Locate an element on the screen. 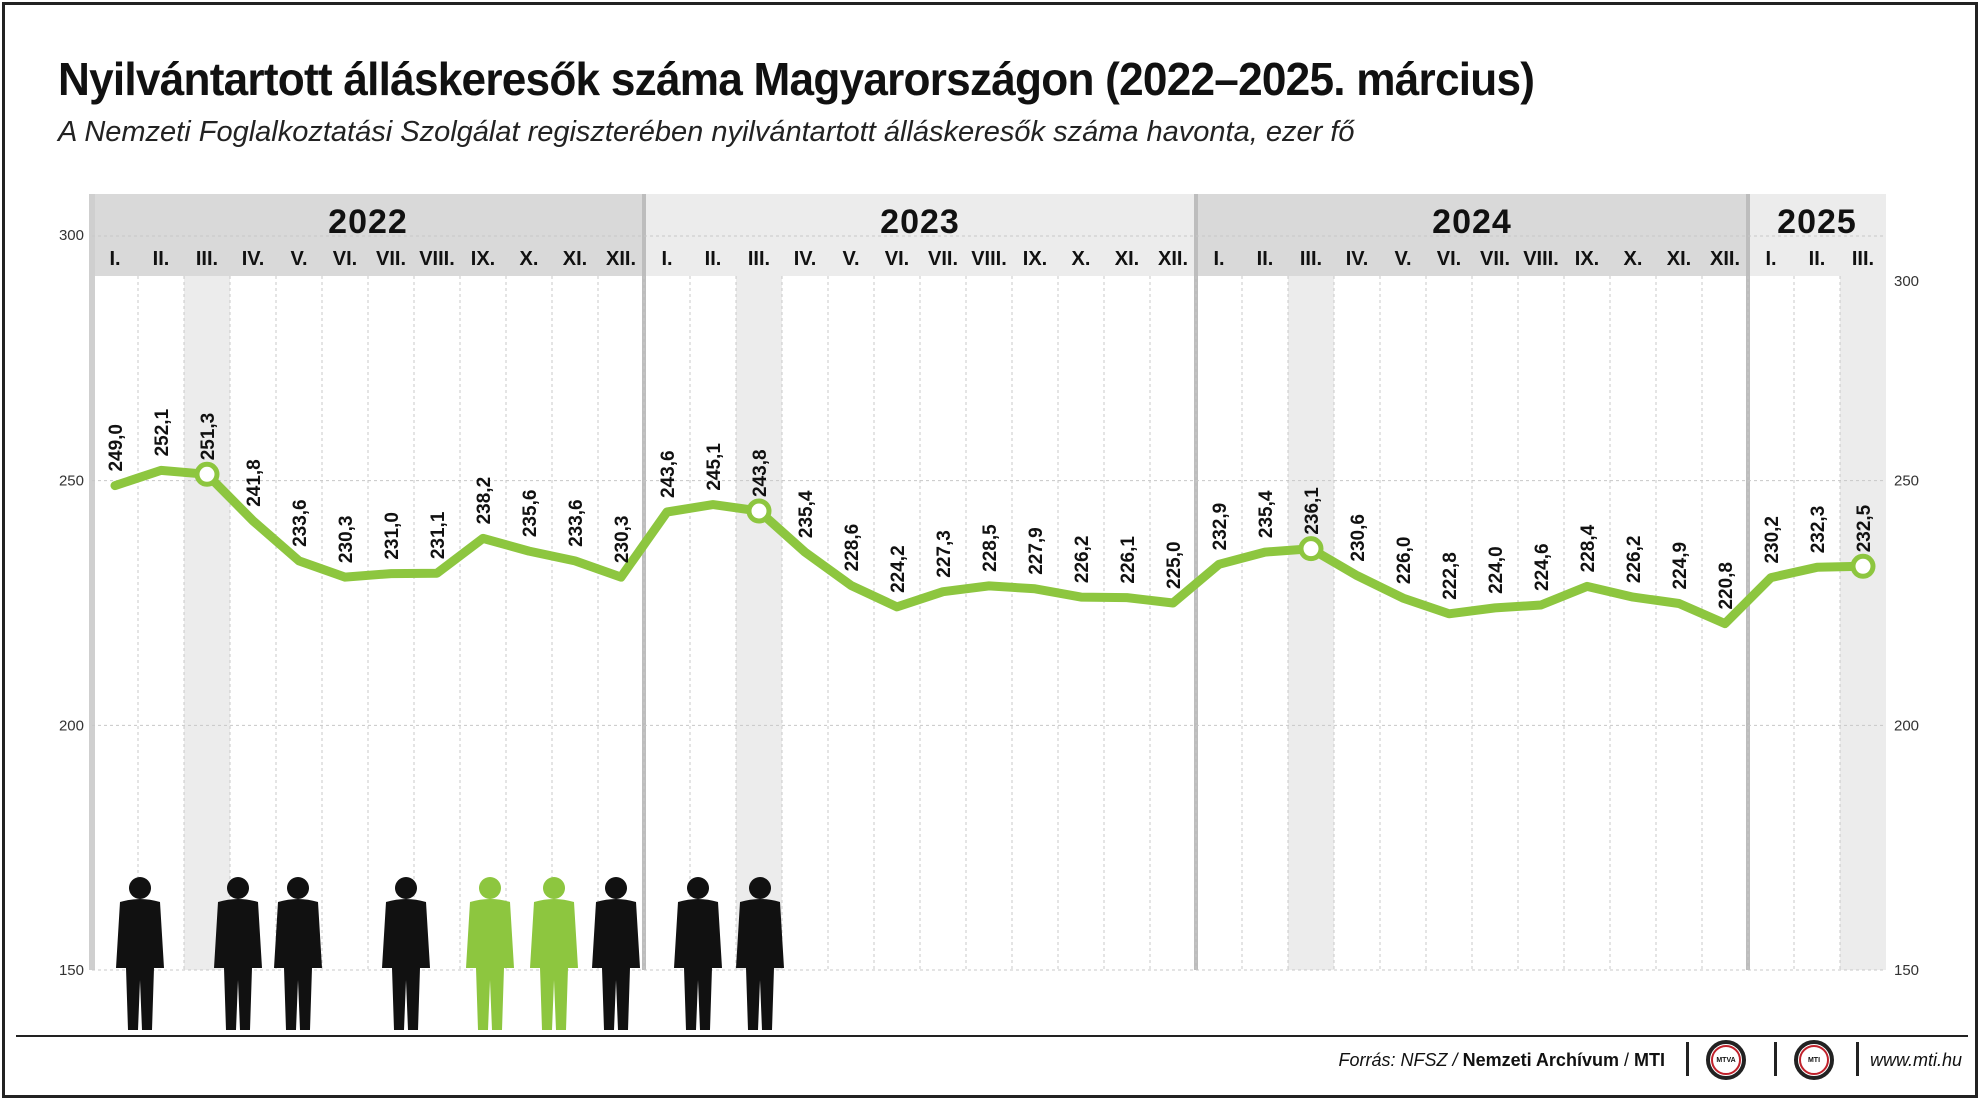  month-label: X. is located at coordinates (1081, 259).